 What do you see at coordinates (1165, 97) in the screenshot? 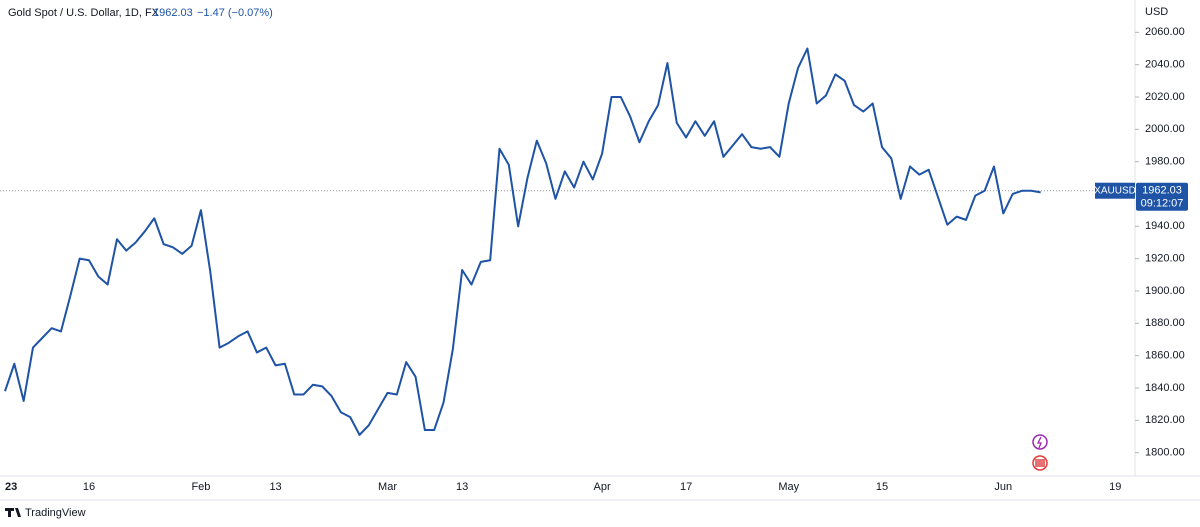
I see `y-tick-label: 2020.00` at bounding box center [1165, 97].